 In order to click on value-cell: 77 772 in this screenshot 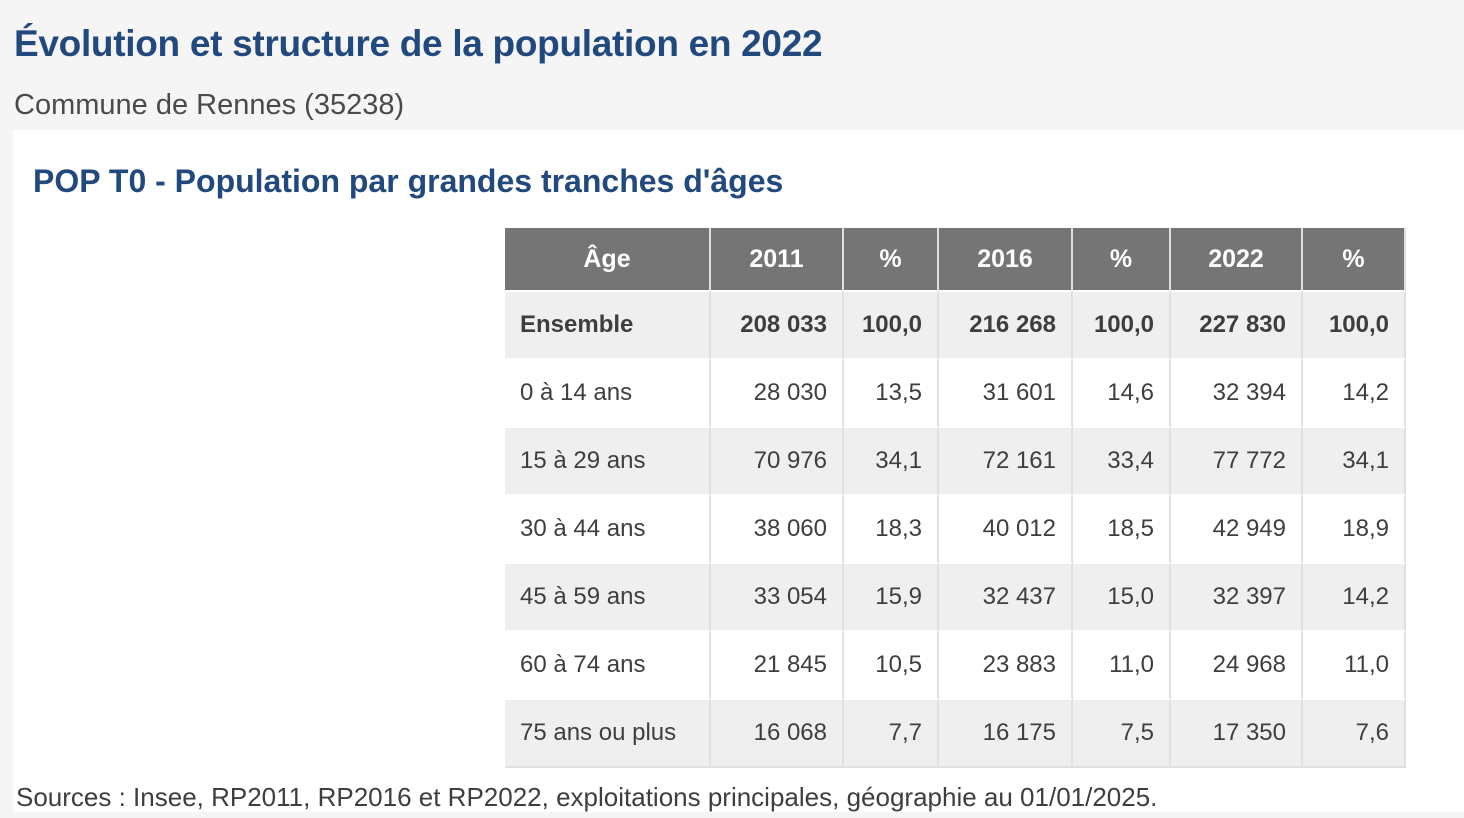, I will do `click(1237, 462)`.